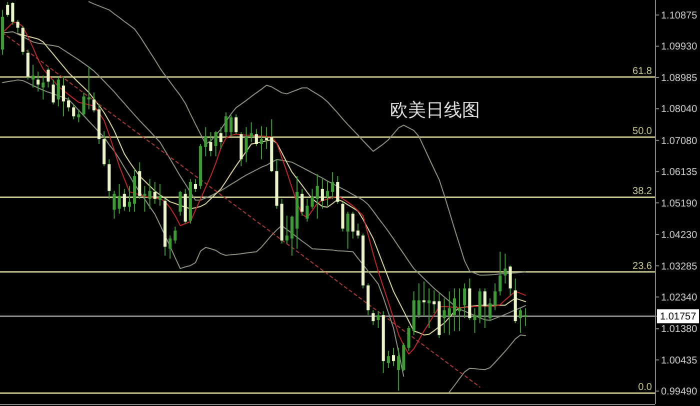 This screenshot has height=406, width=700. What do you see at coordinates (679, 172) in the screenshot?
I see `y-tick-label: 1.06135` at bounding box center [679, 172].